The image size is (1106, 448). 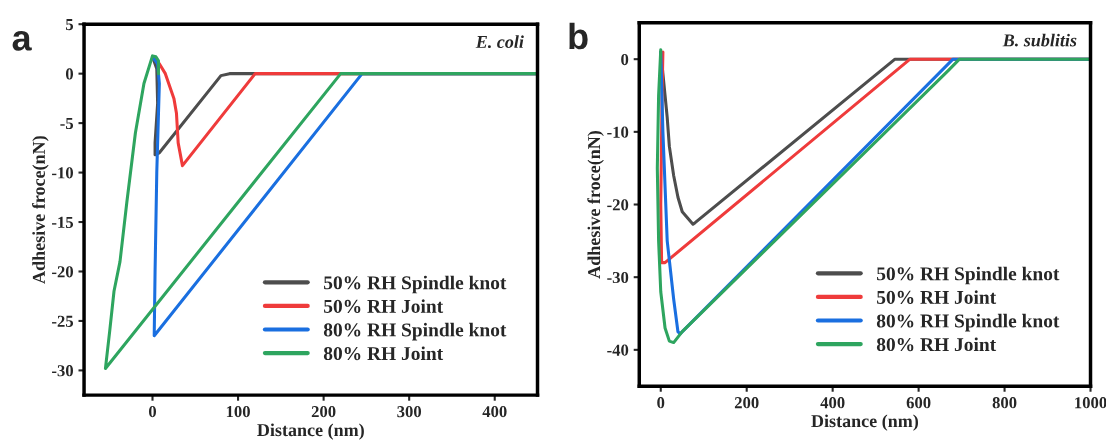 What do you see at coordinates (409, 412) in the screenshot?
I see `x-tick-label: 300` at bounding box center [409, 412].